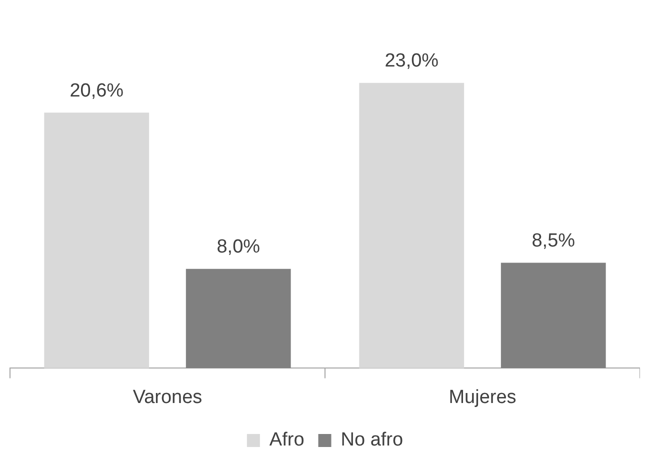 This screenshot has width=648, height=468. Describe the element at coordinates (286, 440) in the screenshot. I see `legend-label: Afro` at that location.